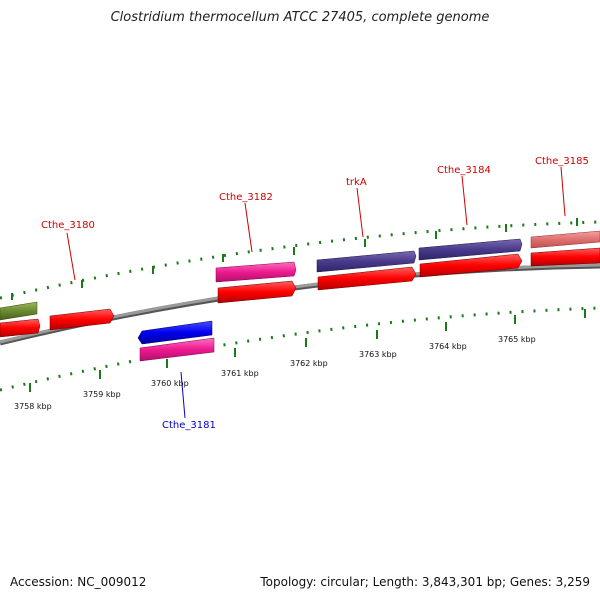  Describe the element at coordinates (517, 339) in the screenshot. I see `tick-label: 3765 kbp` at that location.